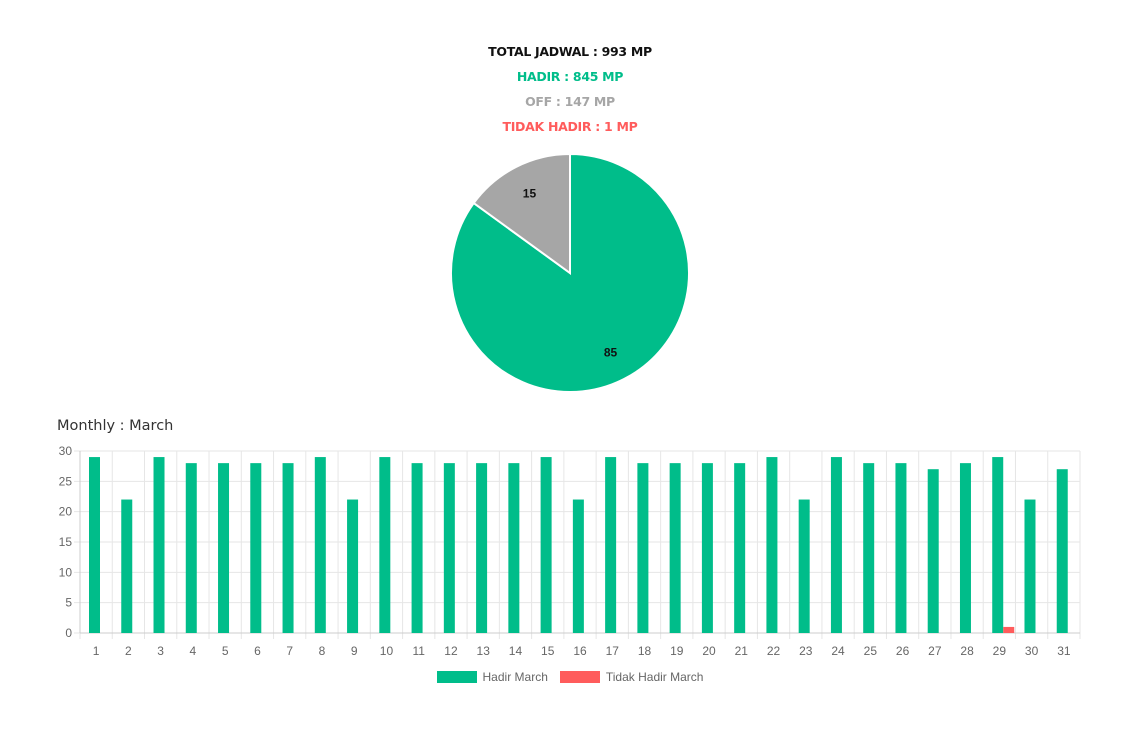  I want to click on legend-item-hadir: Hadir March, so click(492, 677).